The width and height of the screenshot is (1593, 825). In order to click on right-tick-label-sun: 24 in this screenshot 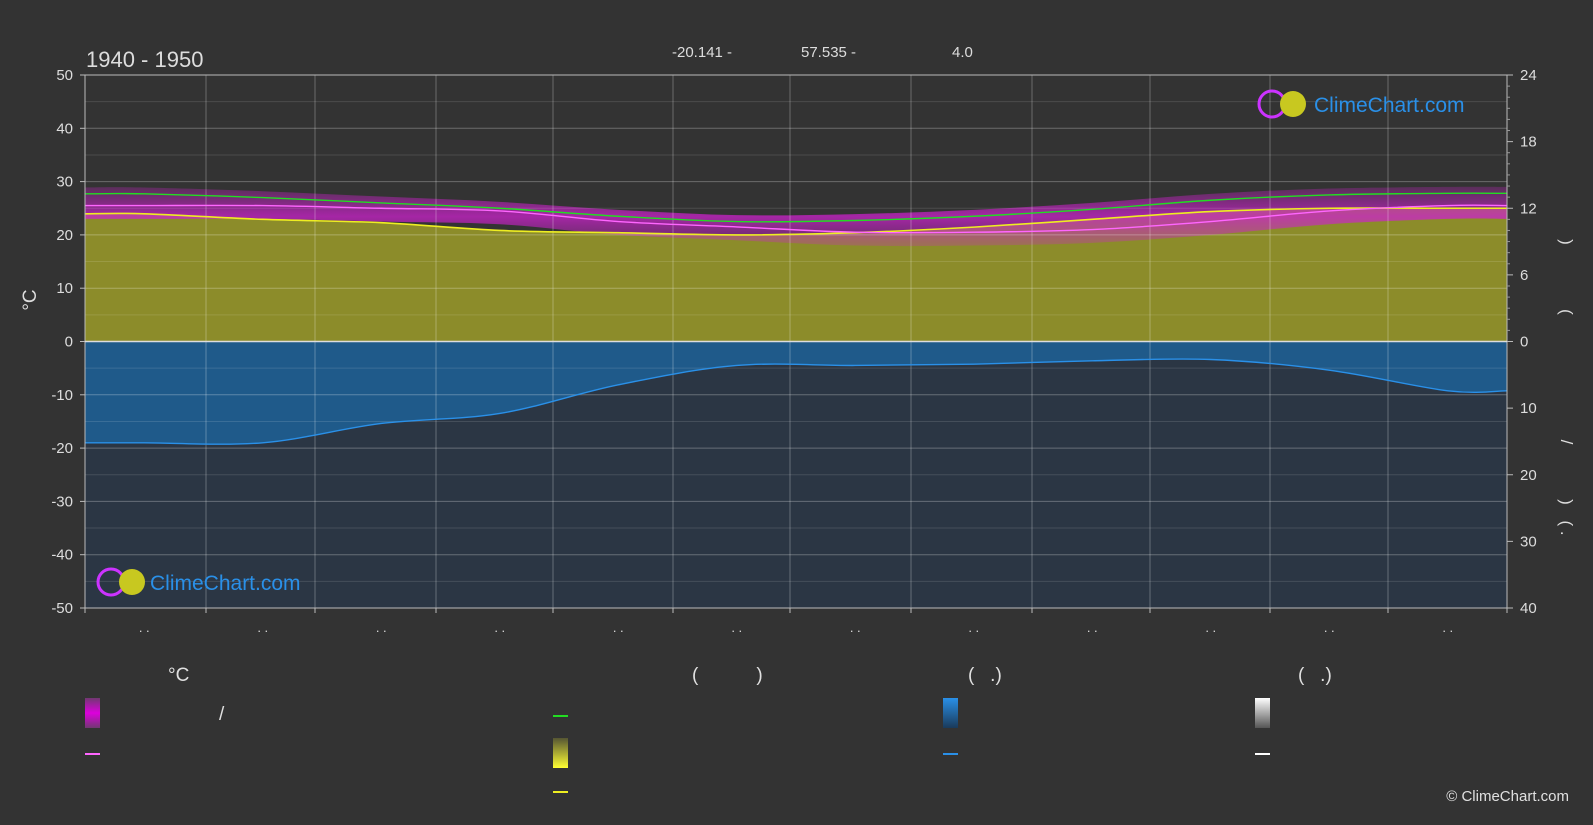, I will do `click(1528, 75)`.